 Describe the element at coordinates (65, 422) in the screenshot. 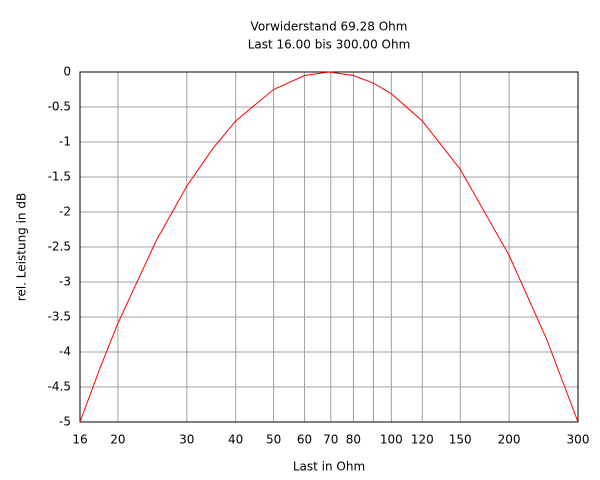

I see `y-tick-label: -5` at that location.